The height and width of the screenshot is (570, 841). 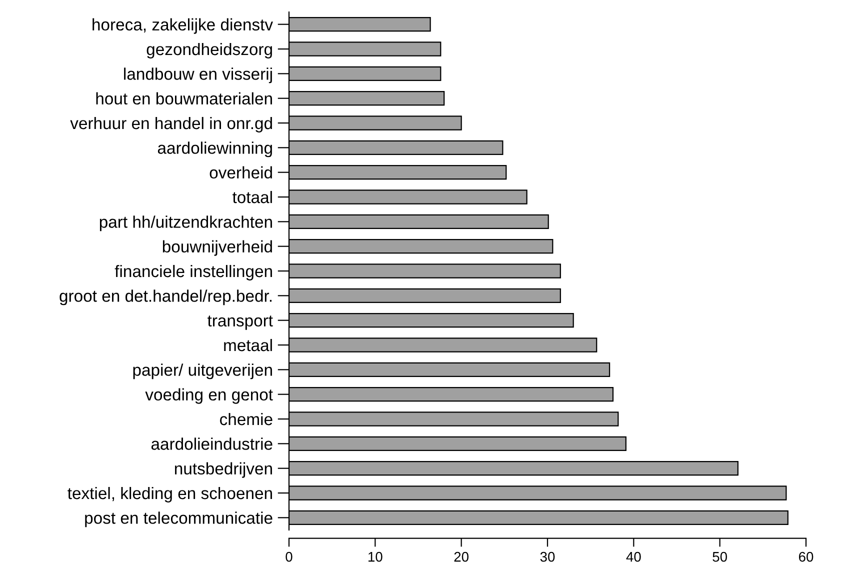 I want to click on y-tick-label: aardoliewinning, so click(x=215, y=150).